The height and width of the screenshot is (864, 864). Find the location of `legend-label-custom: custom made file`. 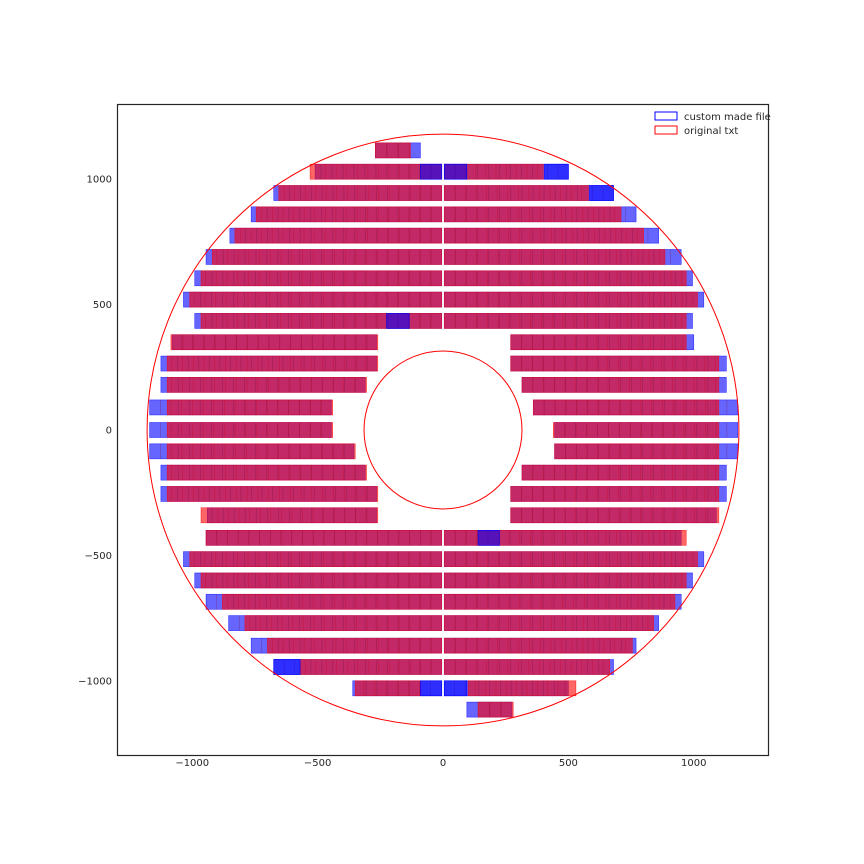

legend-label-custom: custom made file is located at coordinates (727, 117).